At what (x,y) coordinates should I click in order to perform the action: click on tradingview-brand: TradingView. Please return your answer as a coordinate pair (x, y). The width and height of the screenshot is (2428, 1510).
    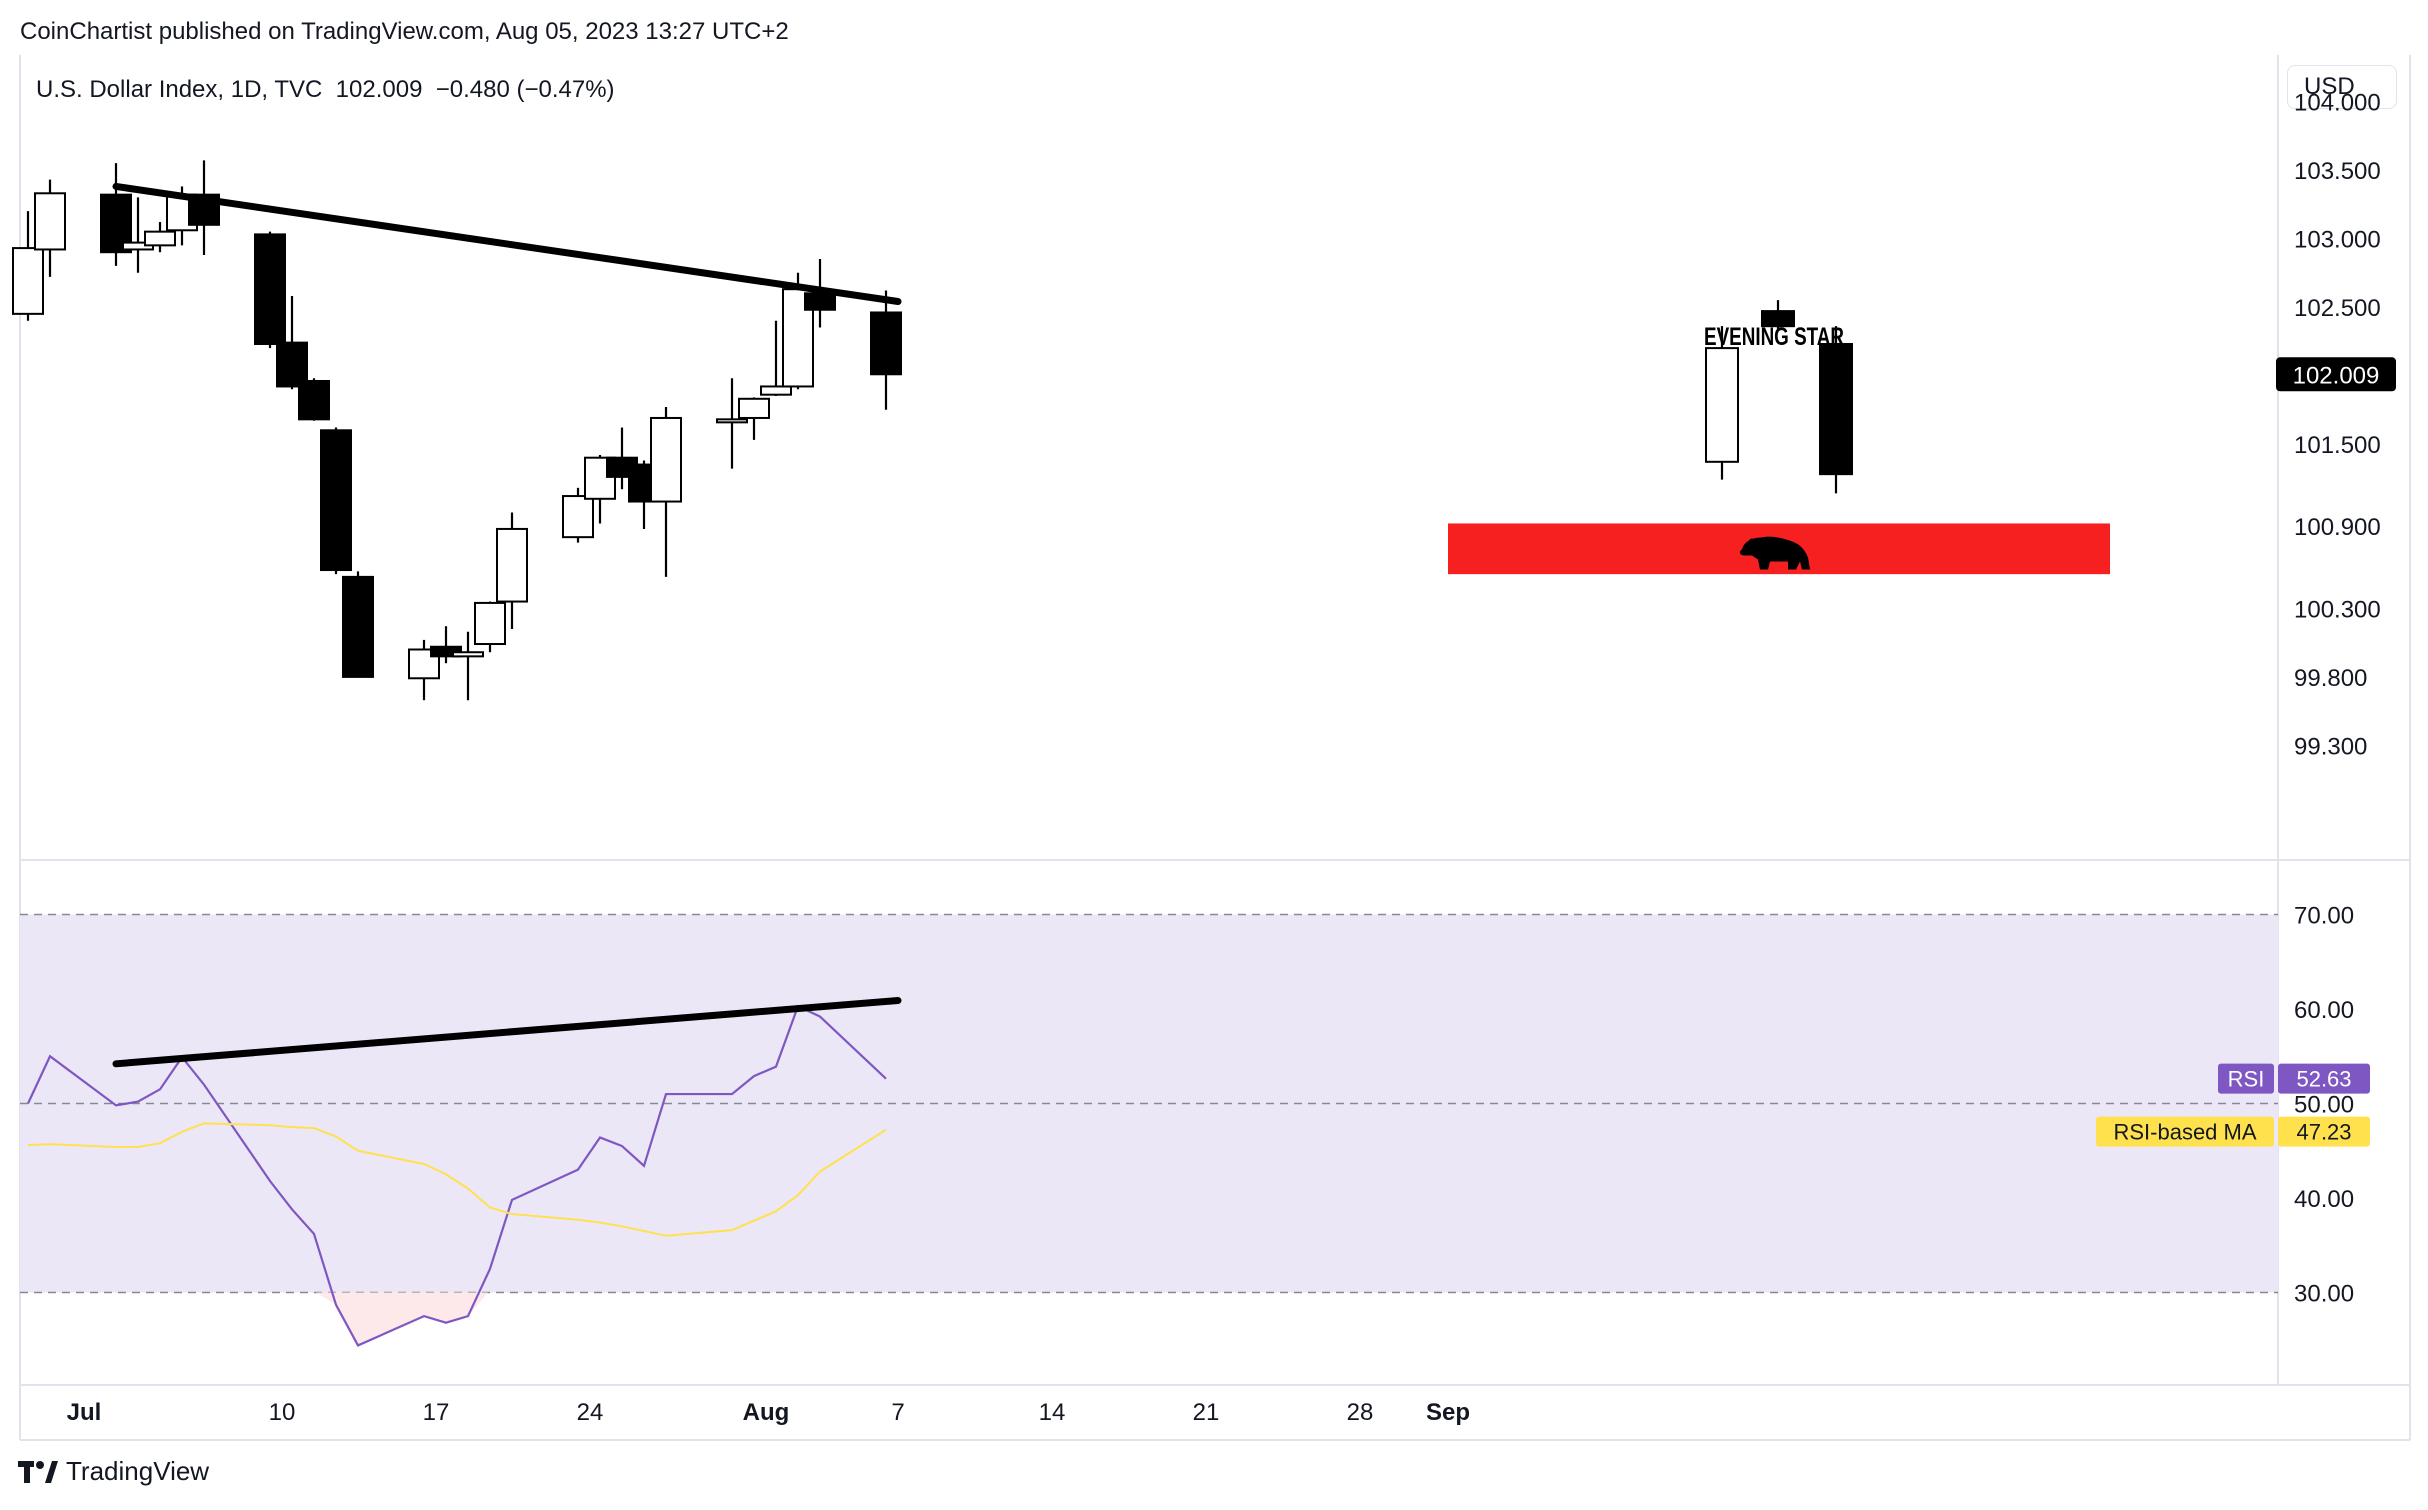
    Looking at the image, I should click on (138, 1471).